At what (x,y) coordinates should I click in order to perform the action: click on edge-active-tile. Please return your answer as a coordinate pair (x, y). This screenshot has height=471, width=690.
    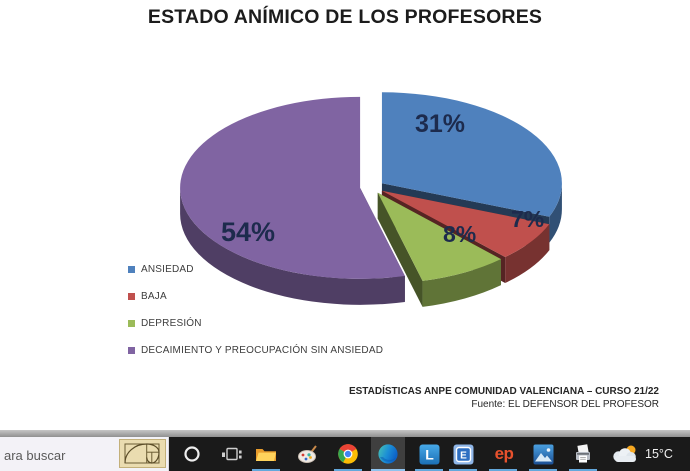
    Looking at the image, I should click on (388, 454).